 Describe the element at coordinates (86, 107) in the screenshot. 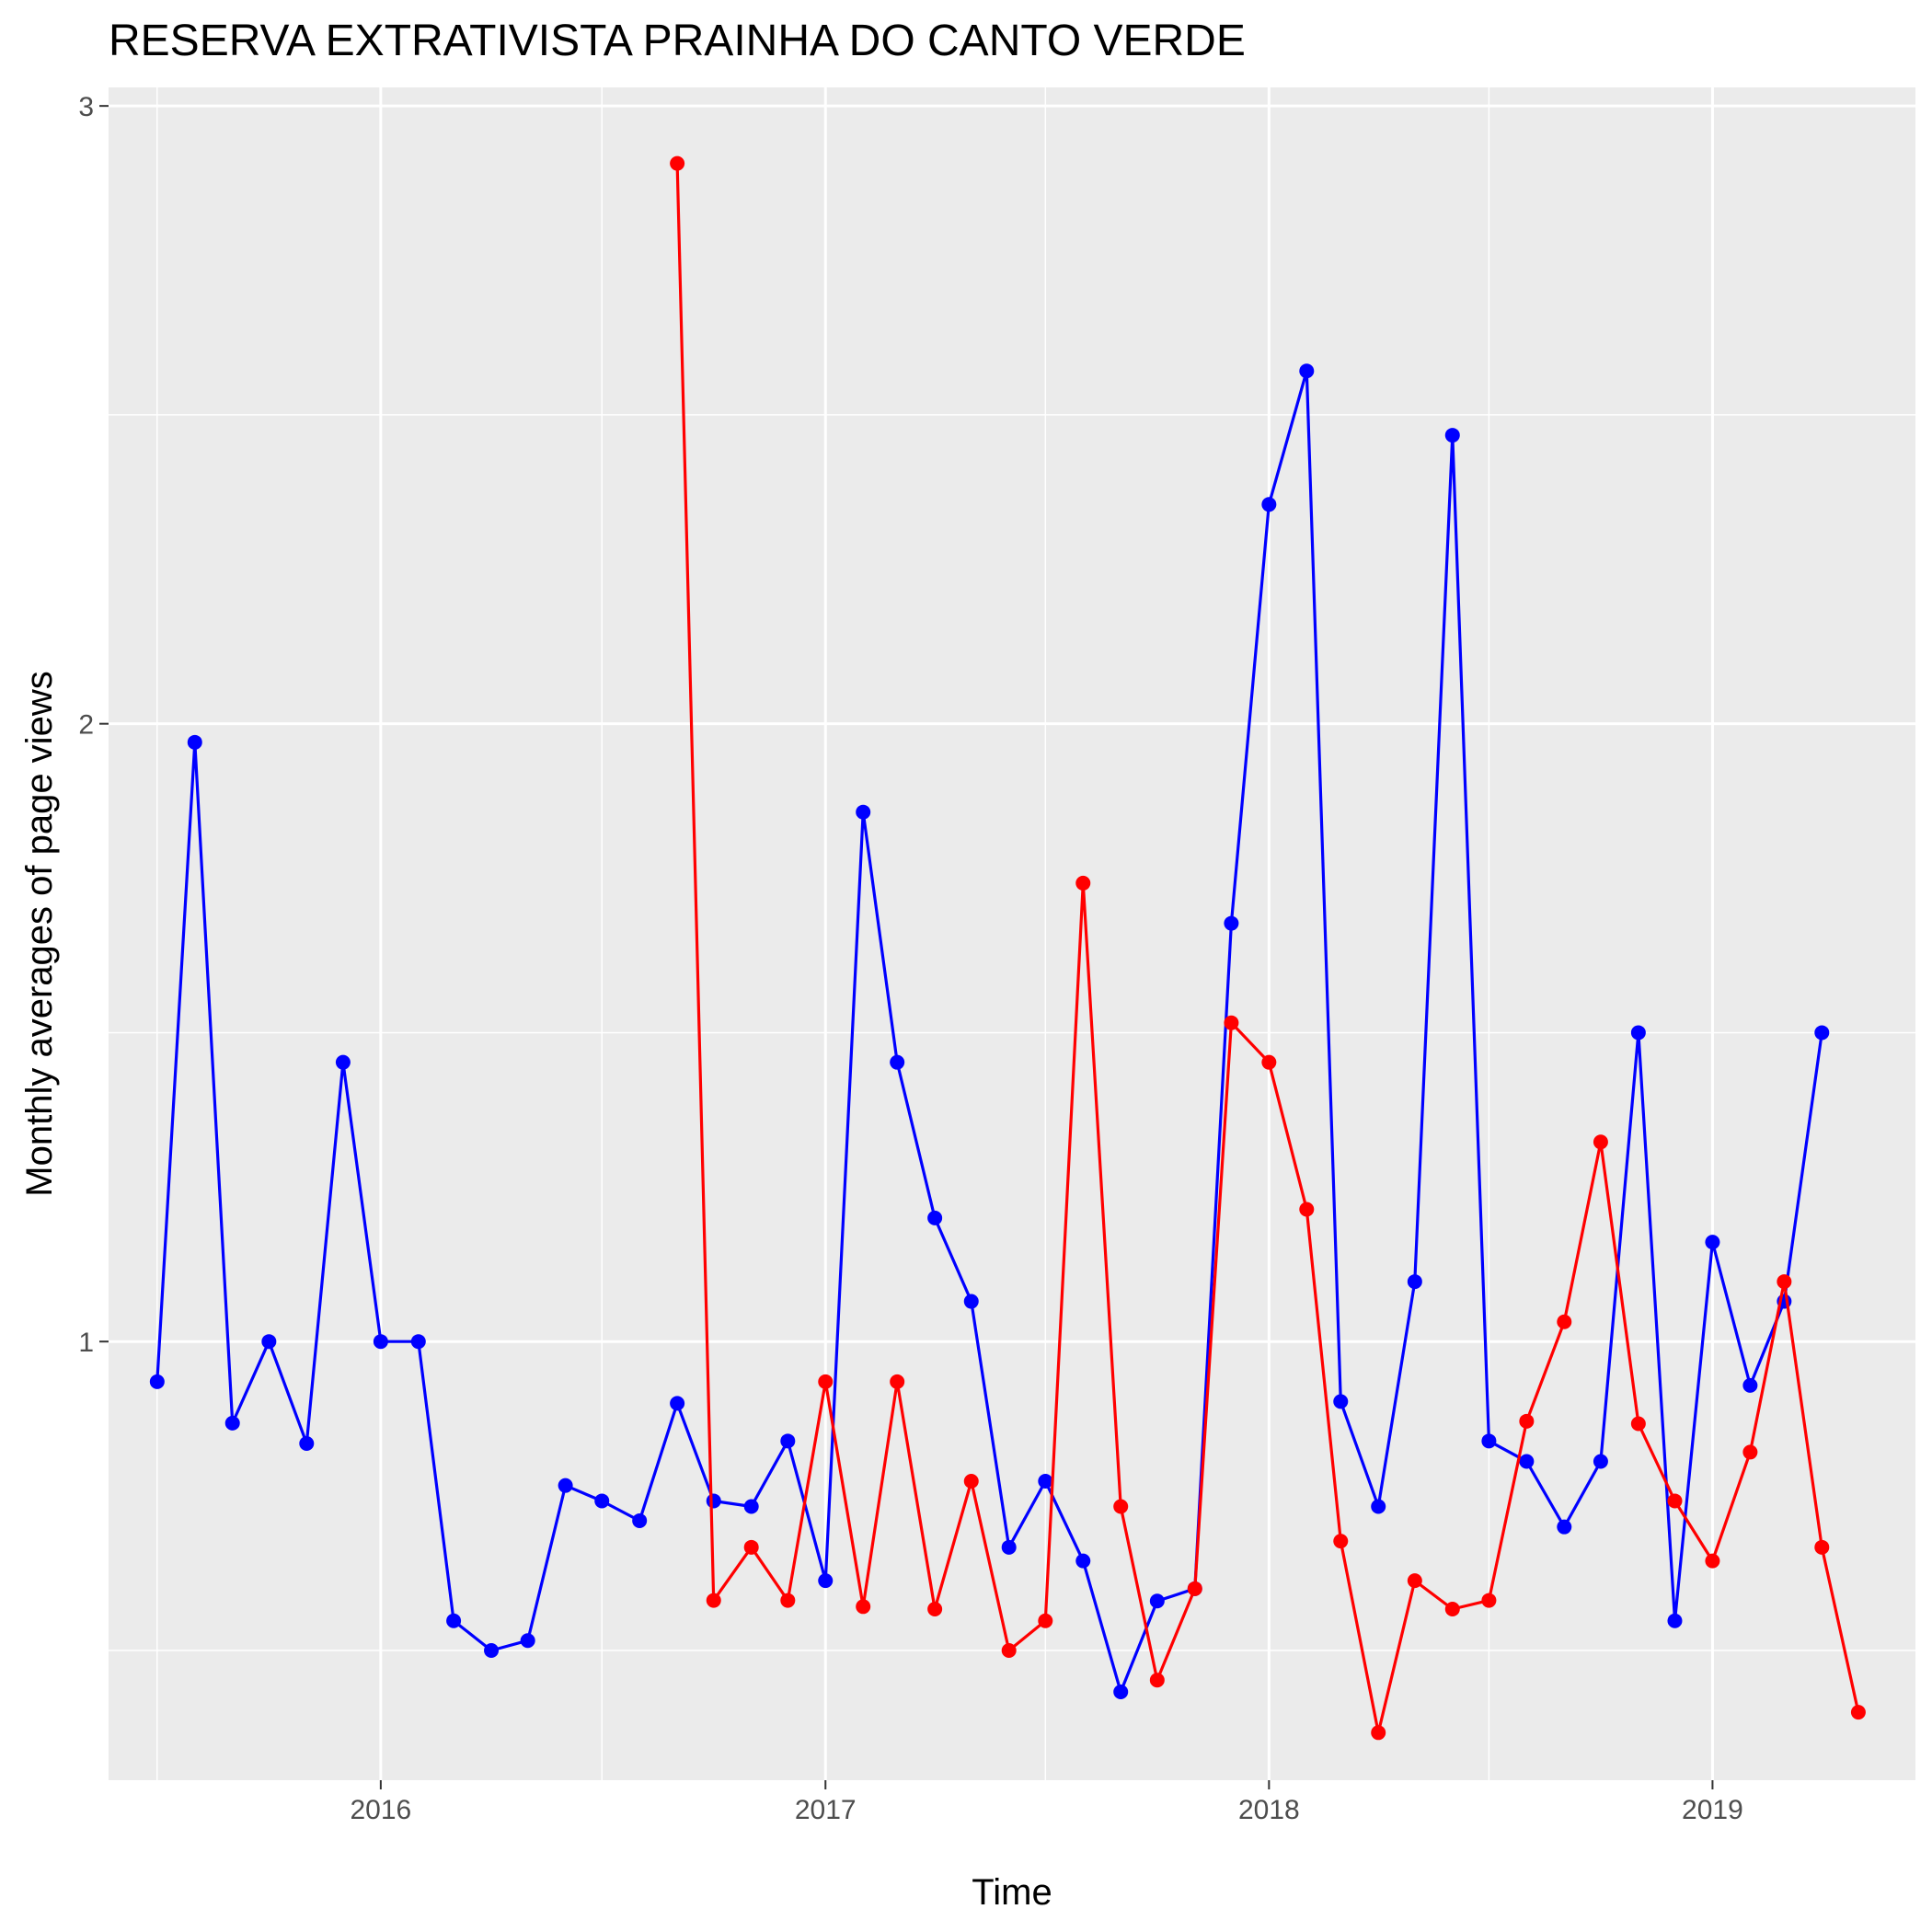

I see `y-tick-label: 3` at that location.